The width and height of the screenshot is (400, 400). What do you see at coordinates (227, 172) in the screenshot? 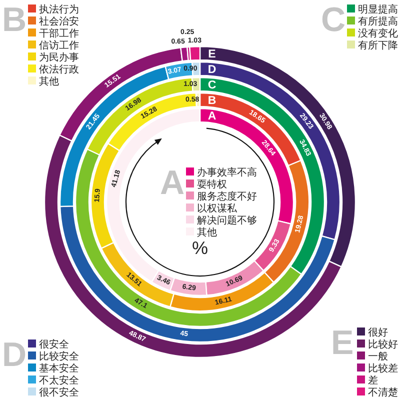
I see `legend-label: 办事效率不高` at bounding box center [227, 172].